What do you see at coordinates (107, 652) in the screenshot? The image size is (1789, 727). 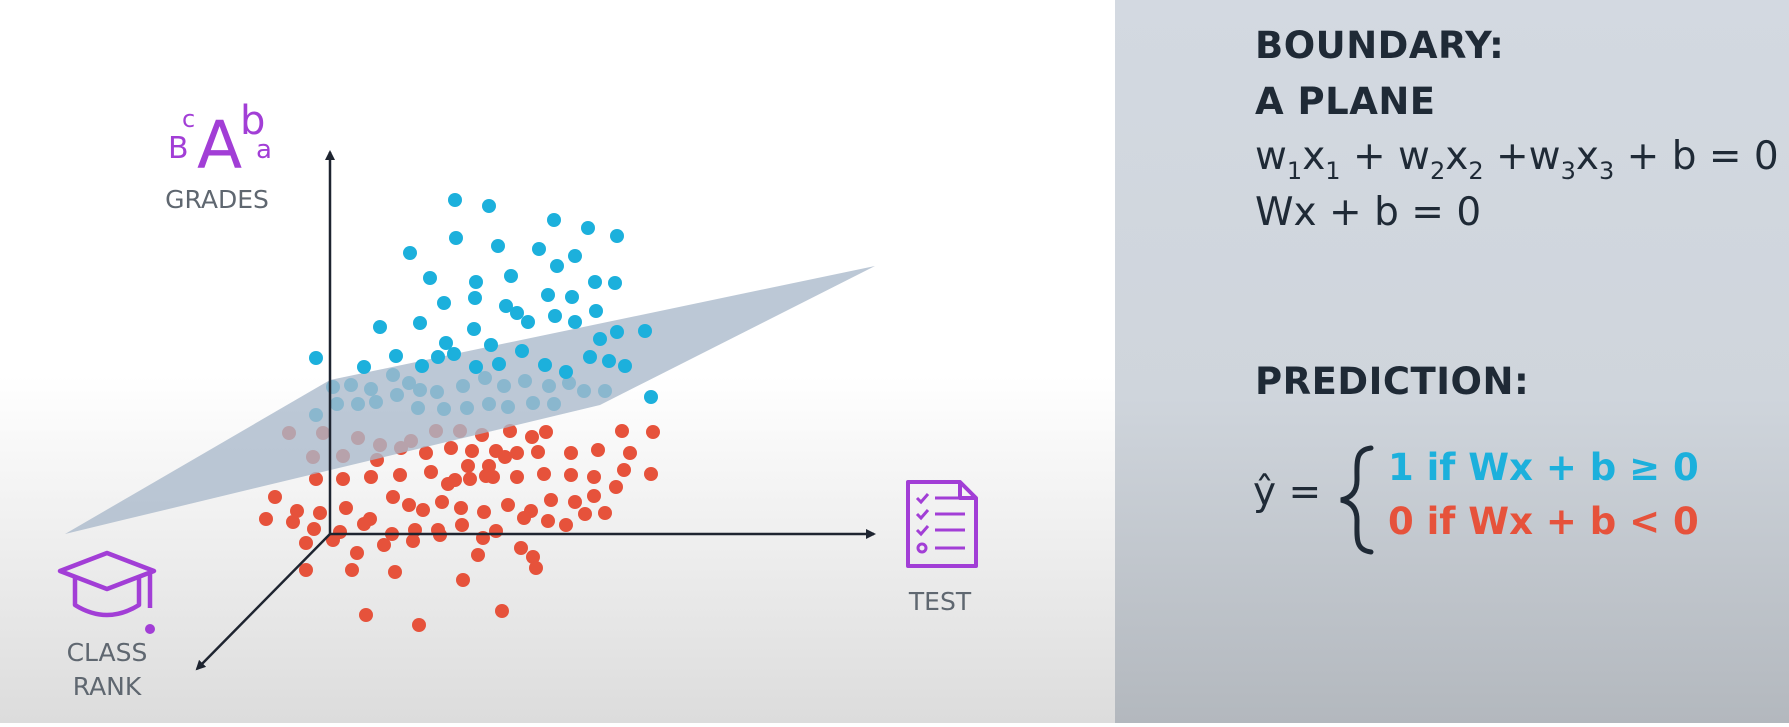 I see `class-rank-label-line1: CLASS` at bounding box center [107, 652].